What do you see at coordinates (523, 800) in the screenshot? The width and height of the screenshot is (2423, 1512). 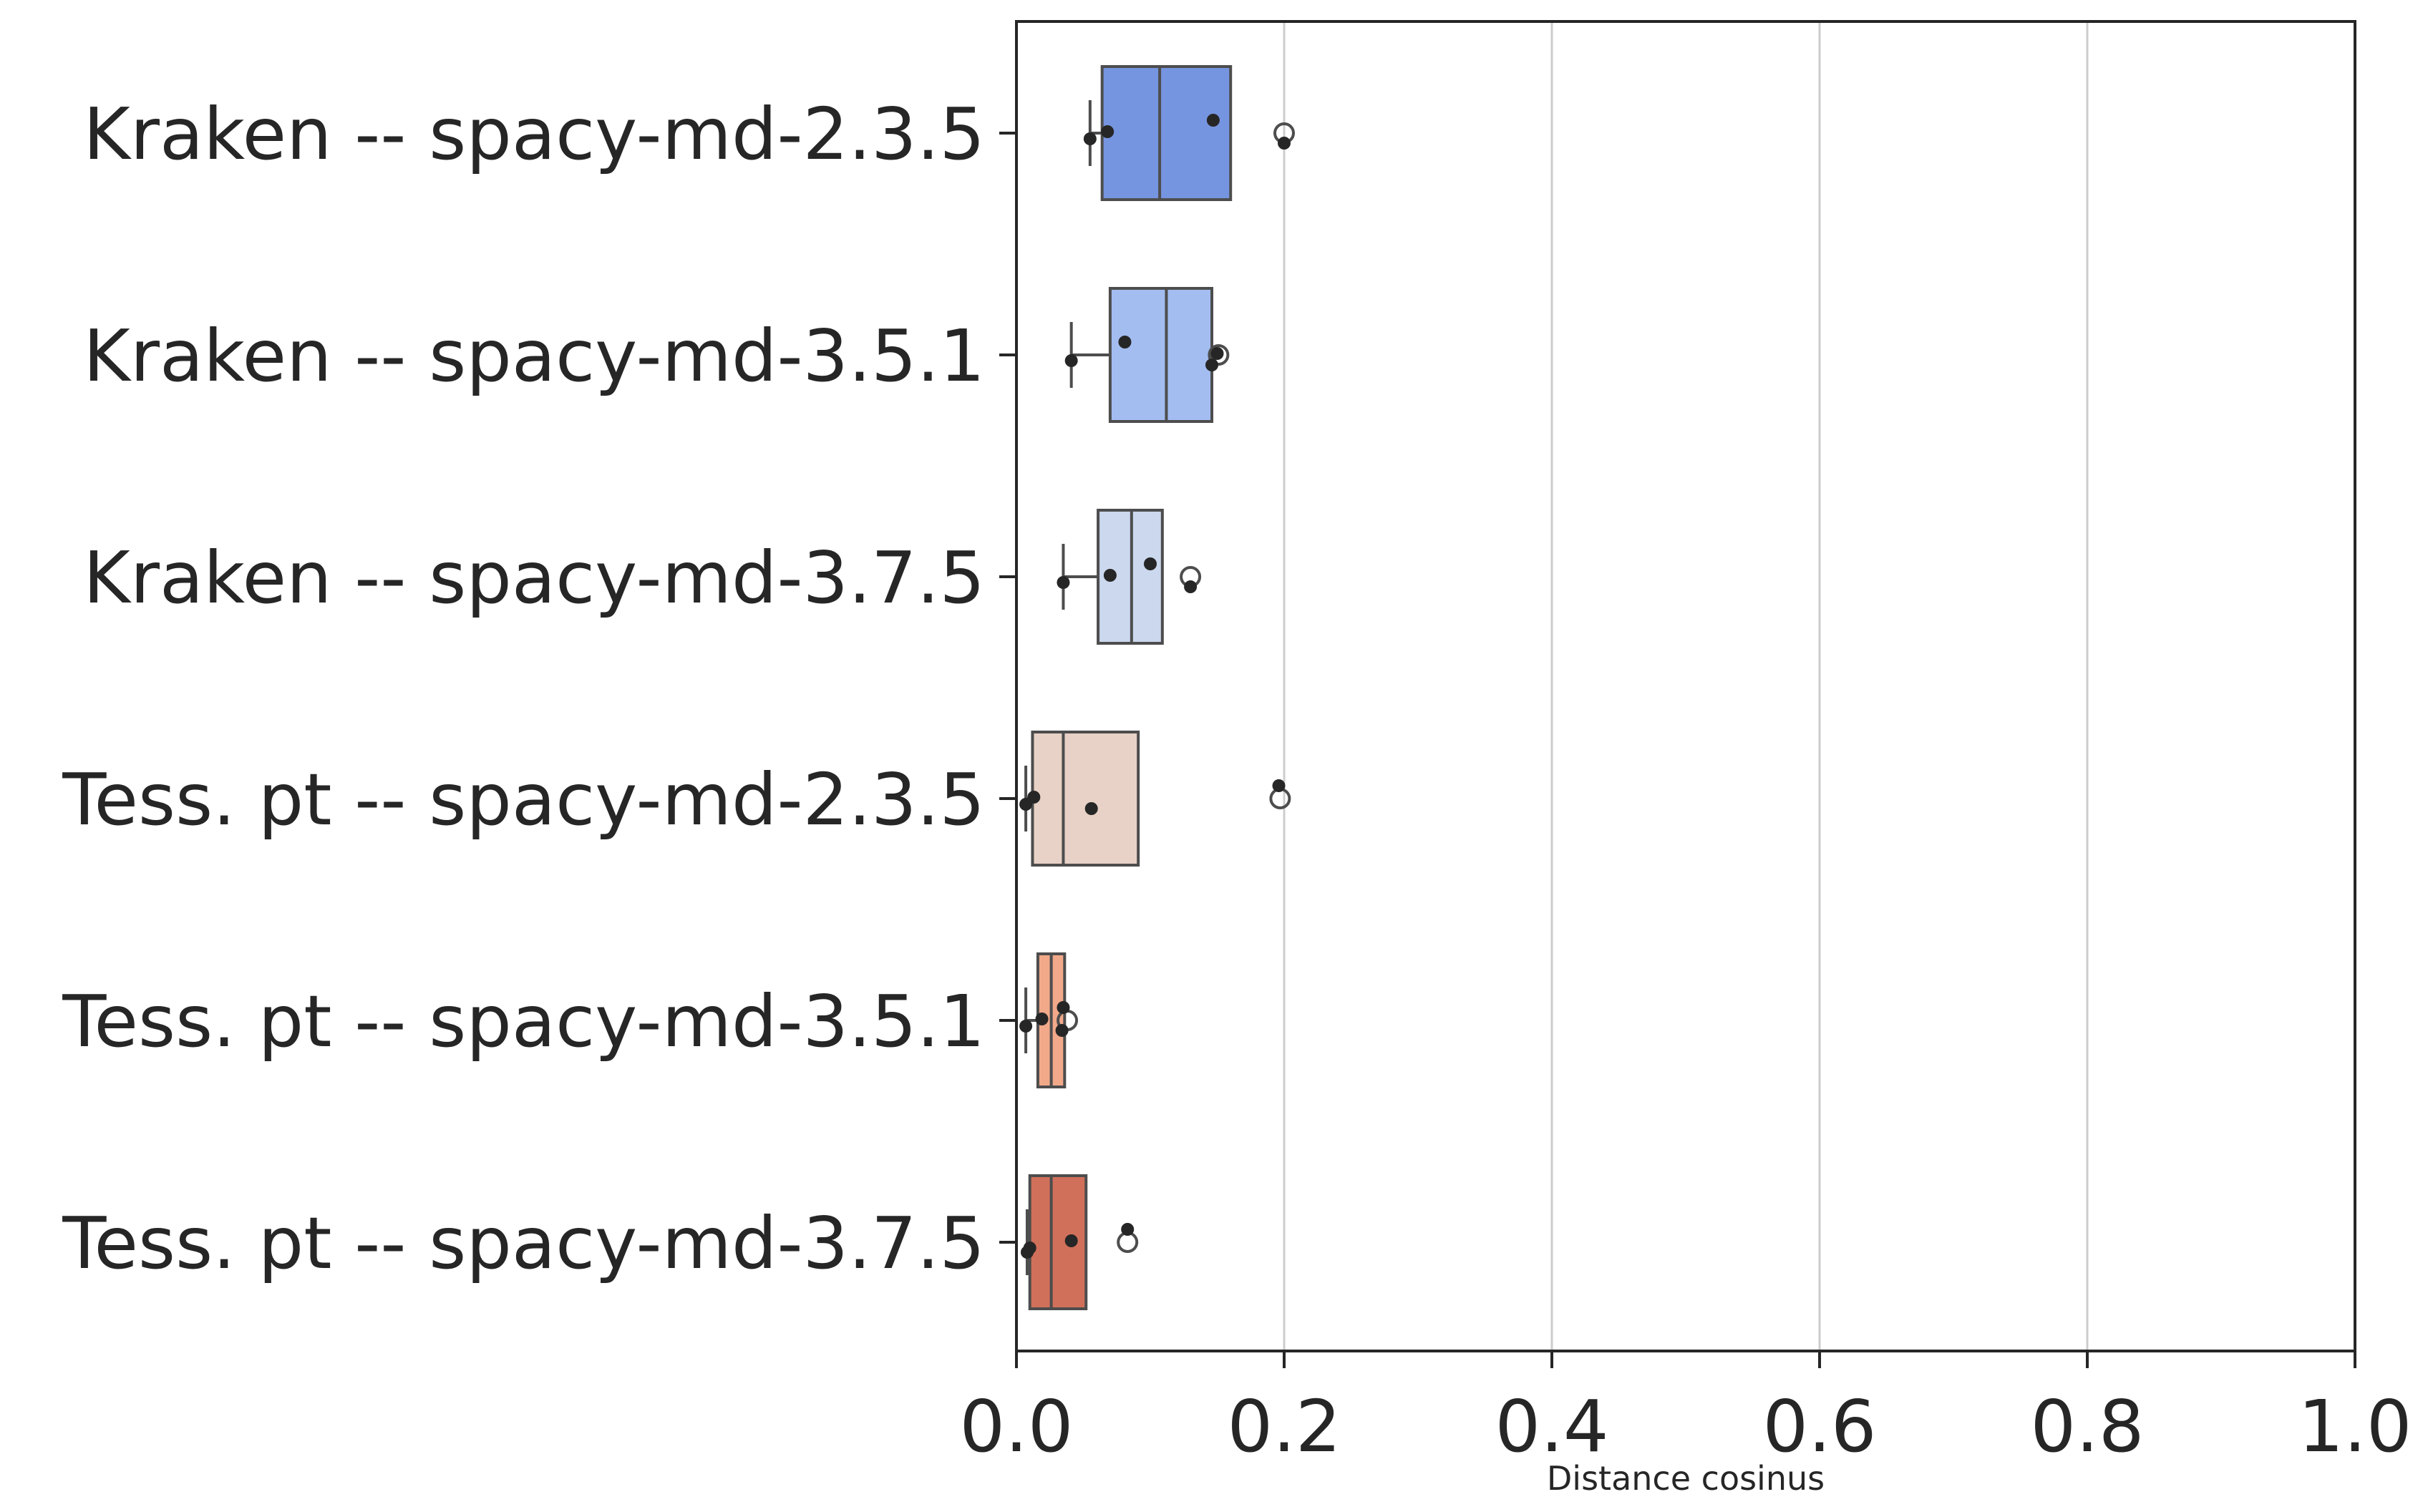 I see `category-label: Tess. pt -- spacy-md-2.3.5` at bounding box center [523, 800].